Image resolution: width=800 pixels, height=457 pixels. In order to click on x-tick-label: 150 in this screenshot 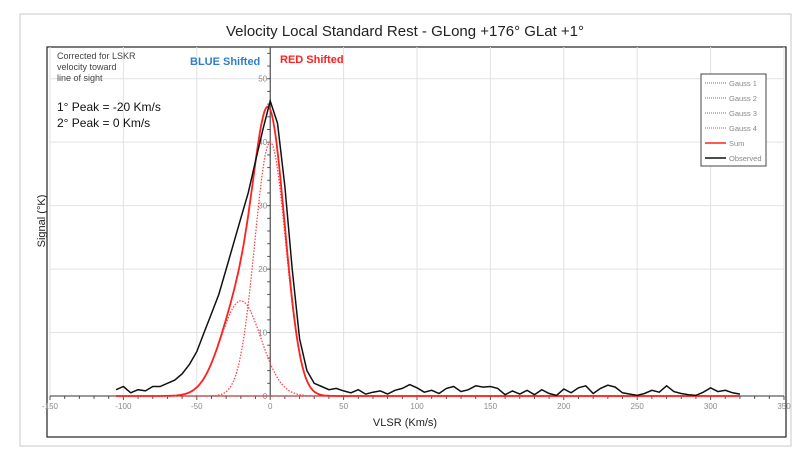, I will do `click(491, 406)`.